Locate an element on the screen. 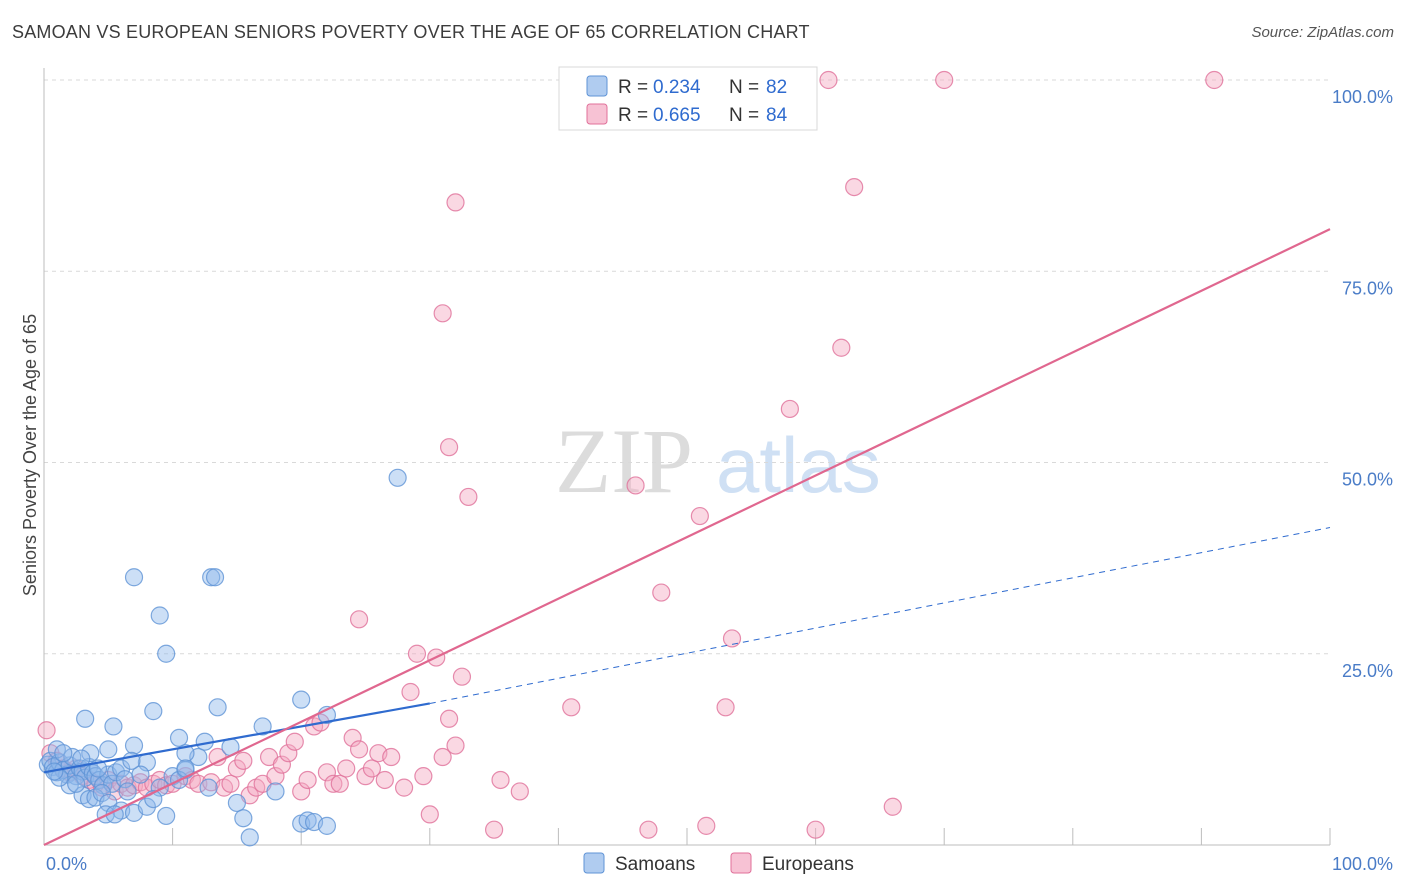 The image size is (1406, 892). bottom-legend-europeans: Europeans is located at coordinates (808, 864).